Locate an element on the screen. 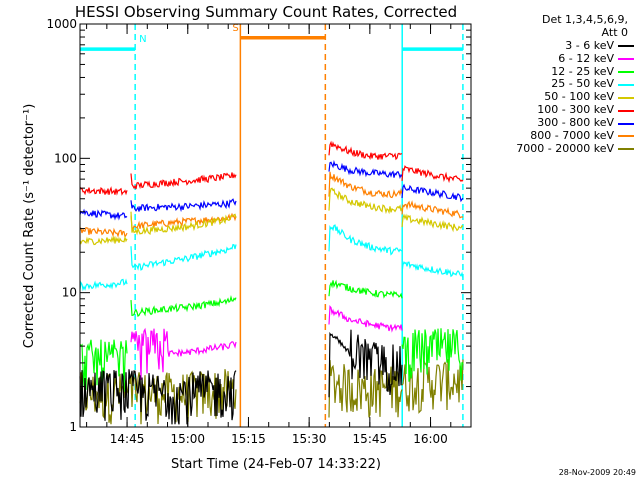 Image resolution: width=640 pixels, height=480 pixels. legend-entry: 800 - 7000 keV is located at coordinates (554, 136).